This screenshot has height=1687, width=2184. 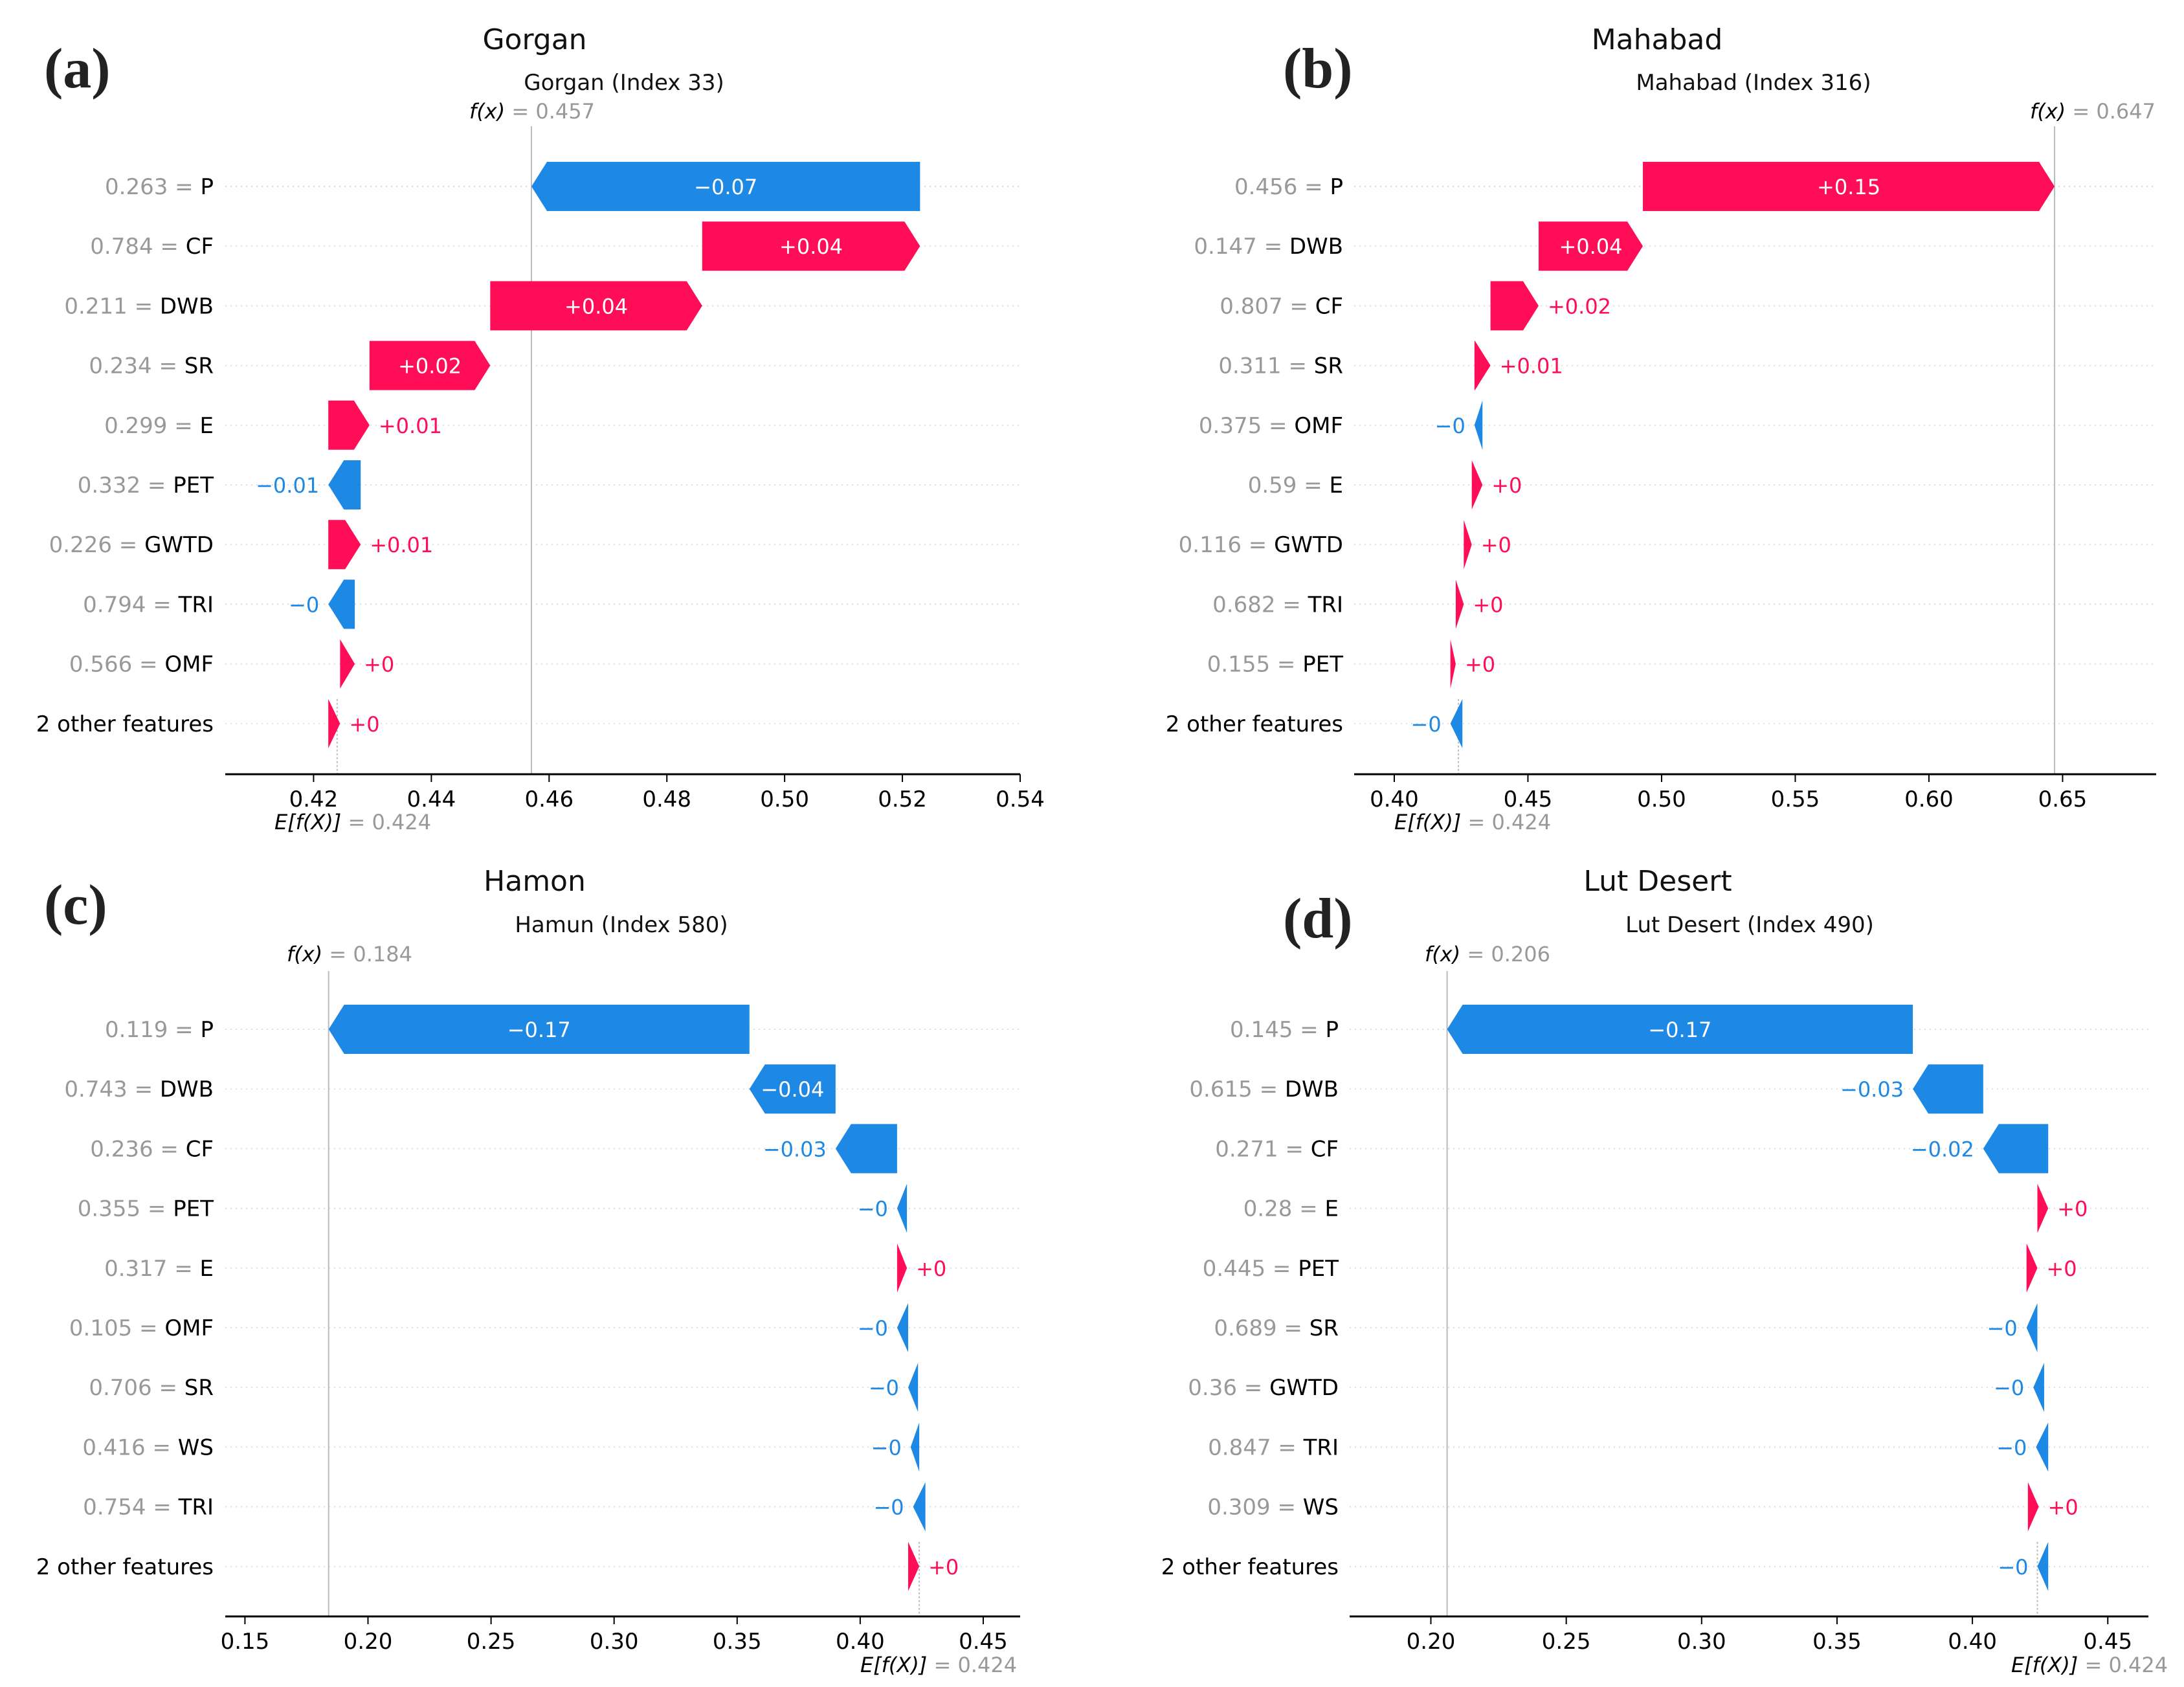 What do you see at coordinates (152, 1269) in the screenshot?
I see `feature-value: 0.317 =` at bounding box center [152, 1269].